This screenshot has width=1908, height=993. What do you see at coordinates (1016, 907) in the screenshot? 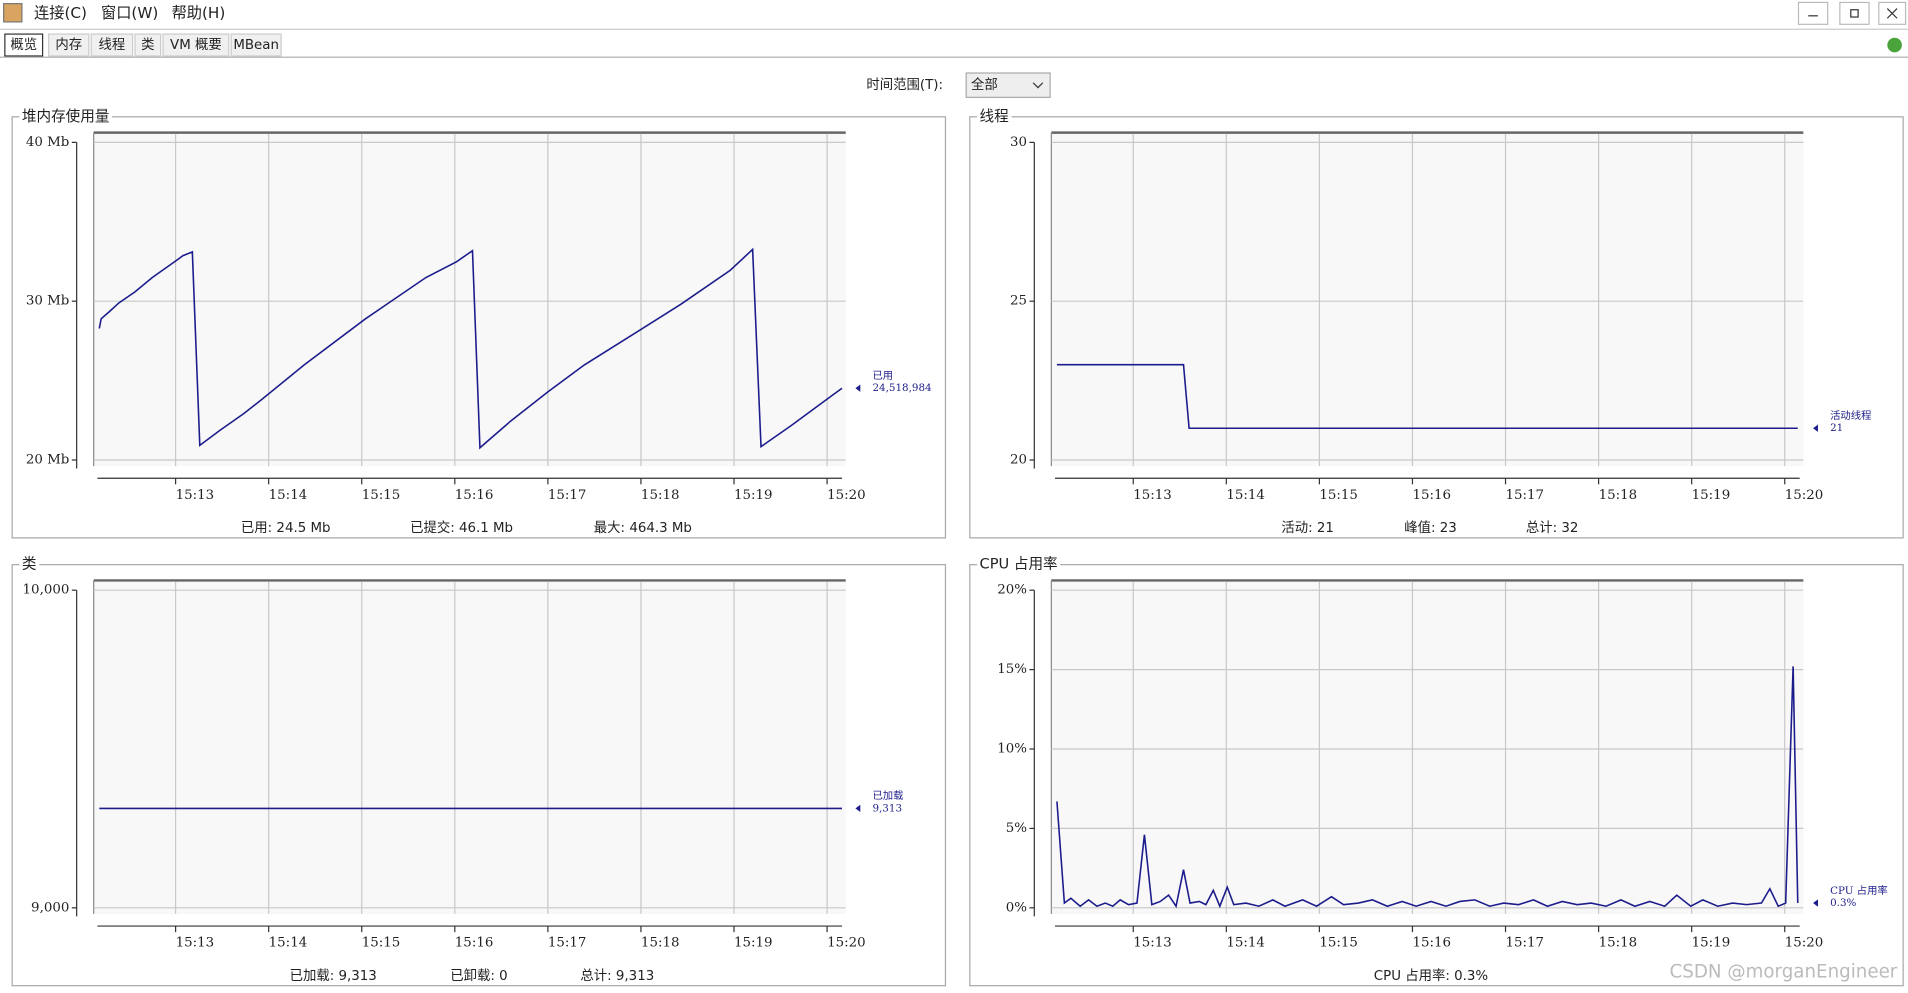
I see `y-tick-label: 0%` at bounding box center [1016, 907].